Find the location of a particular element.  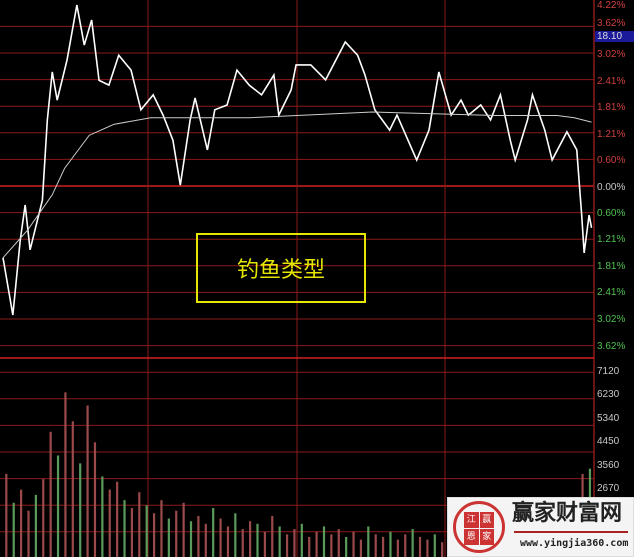

volume-tick-label: 6230 is located at coordinates (608, 395).